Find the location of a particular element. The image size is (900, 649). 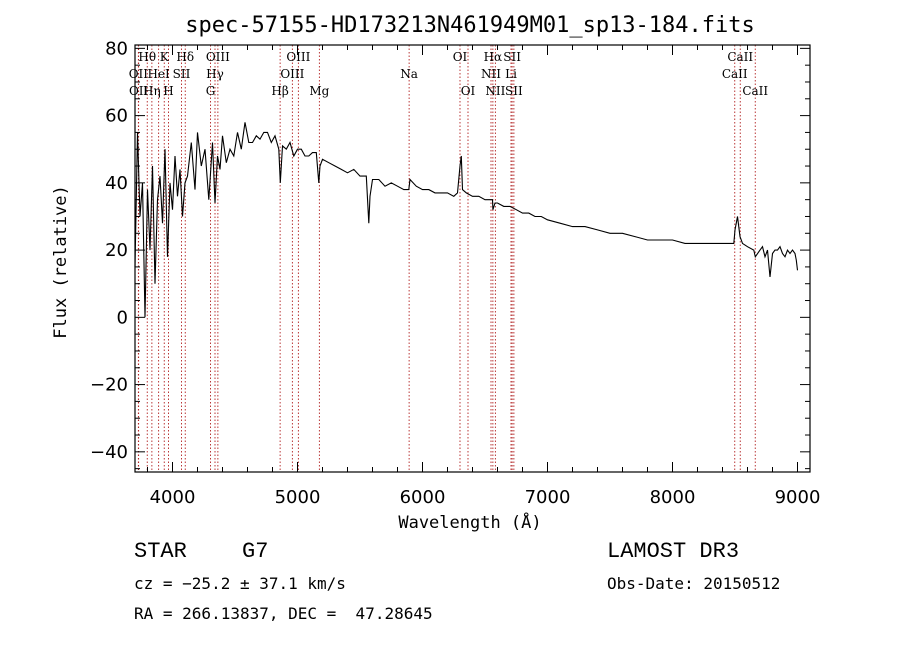

spectral-line-label: G is located at coordinates (211, 91).